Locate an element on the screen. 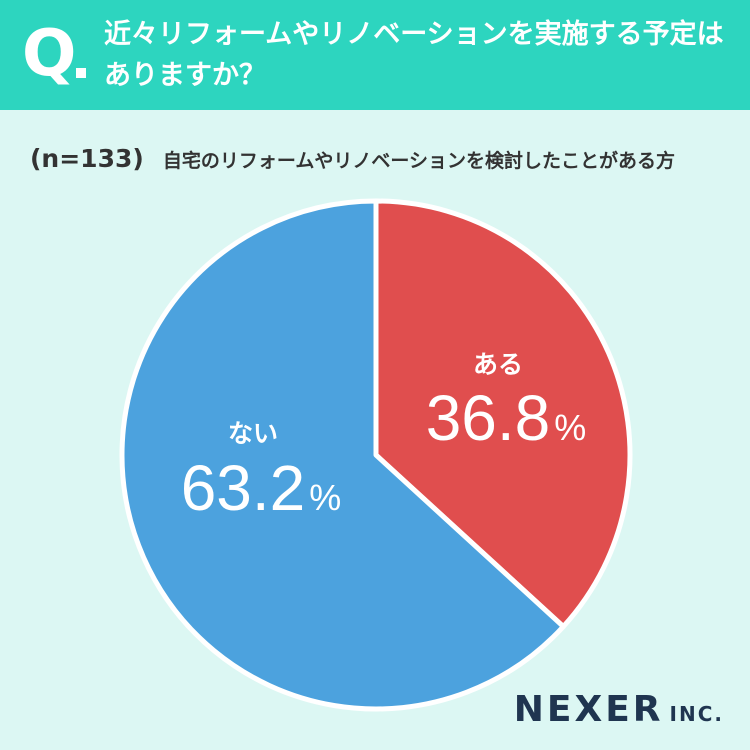 Image resolution: width=750 pixels, height=750 pixels. nexer-logo: NEXER INC. is located at coordinates (619, 709).